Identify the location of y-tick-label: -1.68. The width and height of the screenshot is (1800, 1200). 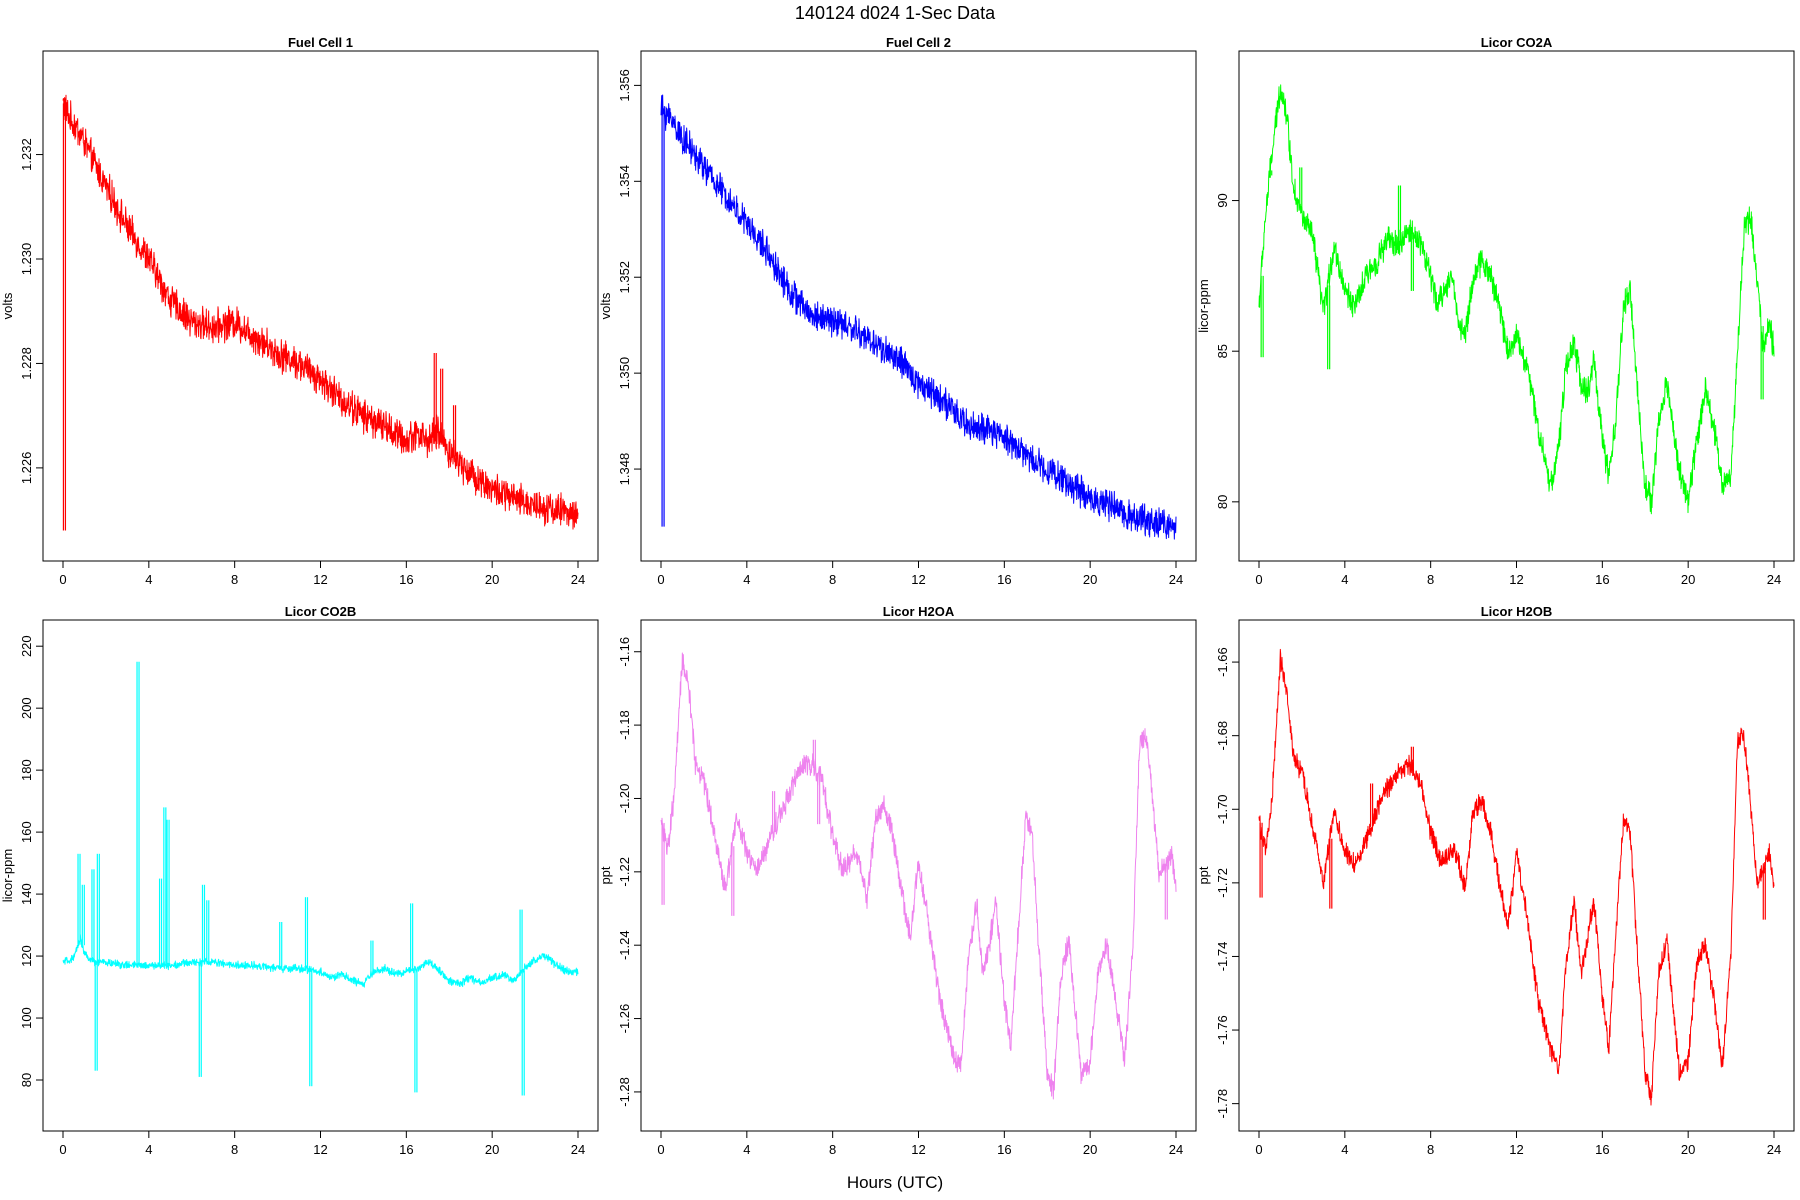
(1222, 736).